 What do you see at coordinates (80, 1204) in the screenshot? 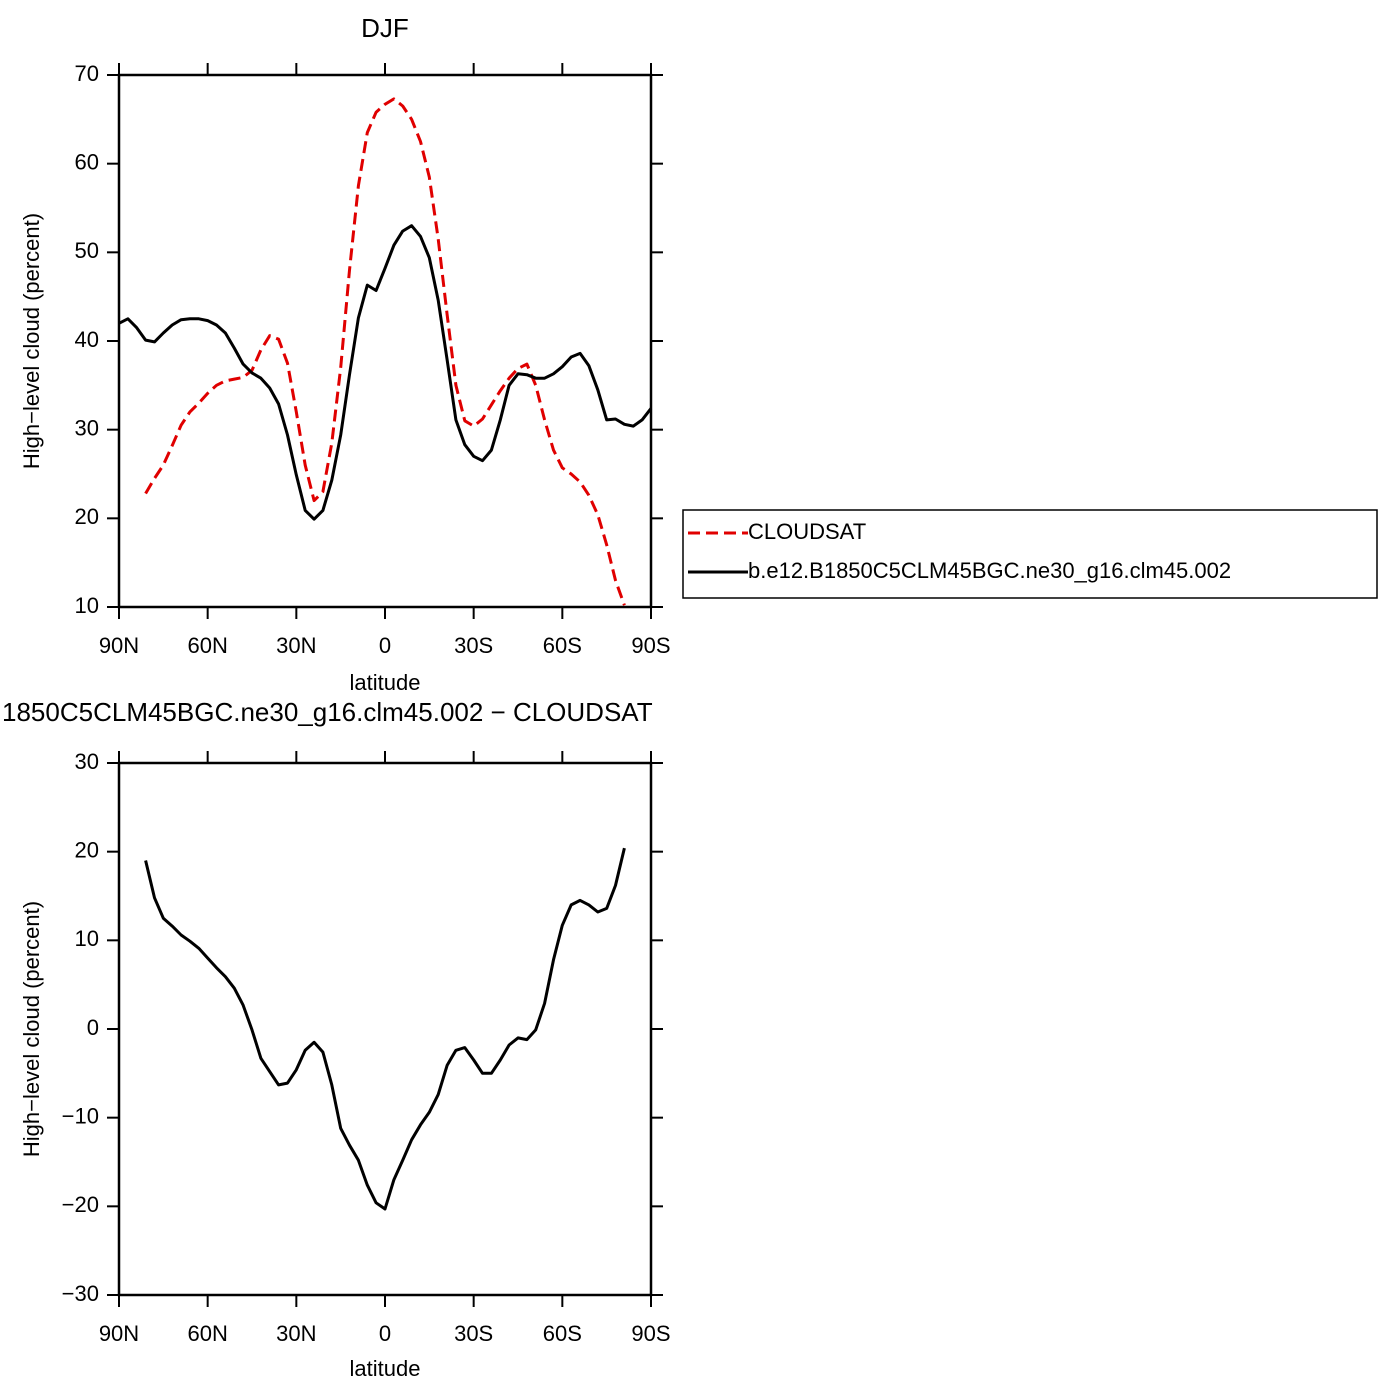
I see `y-tick-label: −20` at bounding box center [80, 1204].